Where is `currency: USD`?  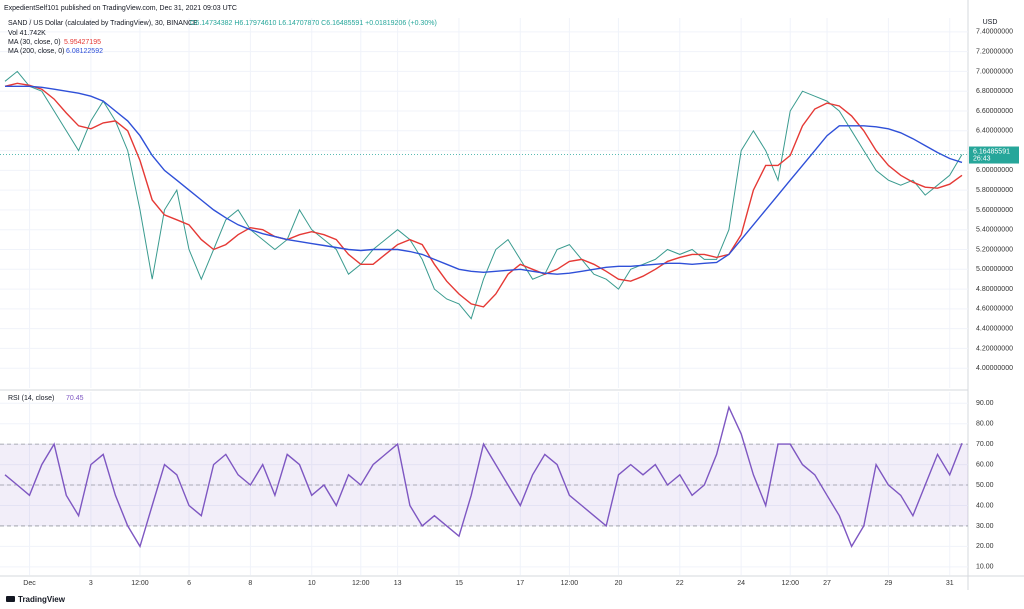 currency: USD is located at coordinates (990, 22).